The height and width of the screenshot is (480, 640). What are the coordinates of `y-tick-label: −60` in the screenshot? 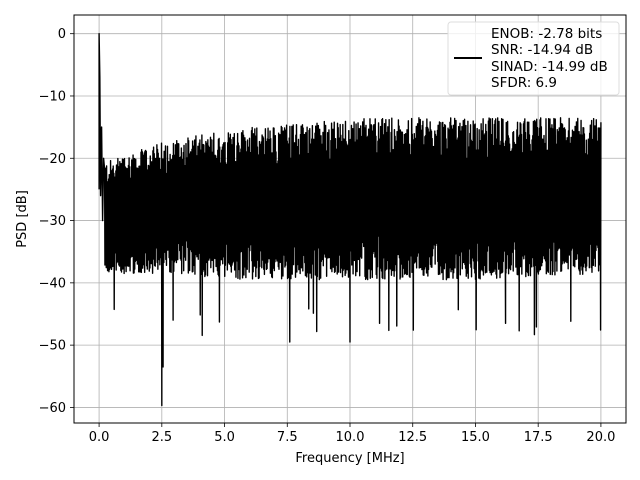 It's located at (52, 408).